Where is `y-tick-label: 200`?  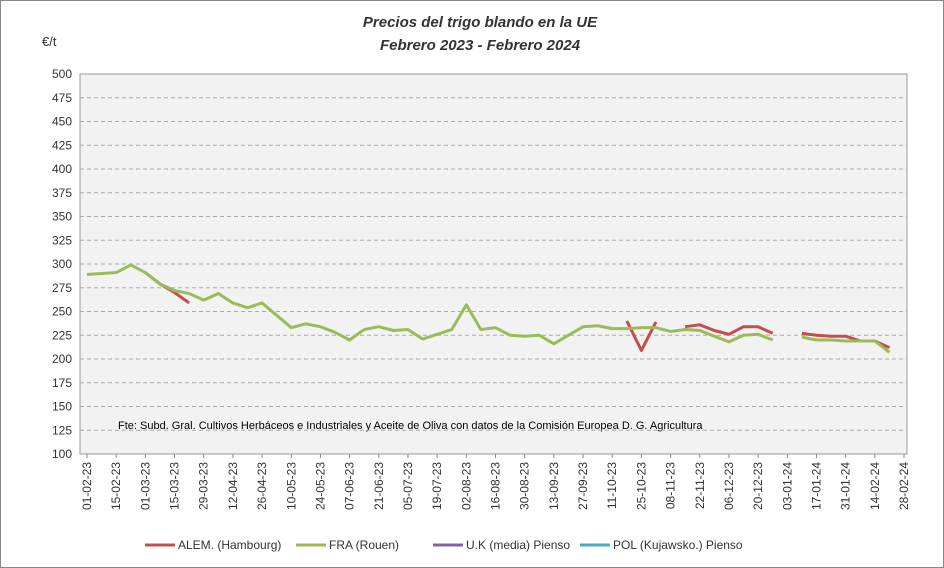
y-tick-label: 200 is located at coordinates (62, 359).